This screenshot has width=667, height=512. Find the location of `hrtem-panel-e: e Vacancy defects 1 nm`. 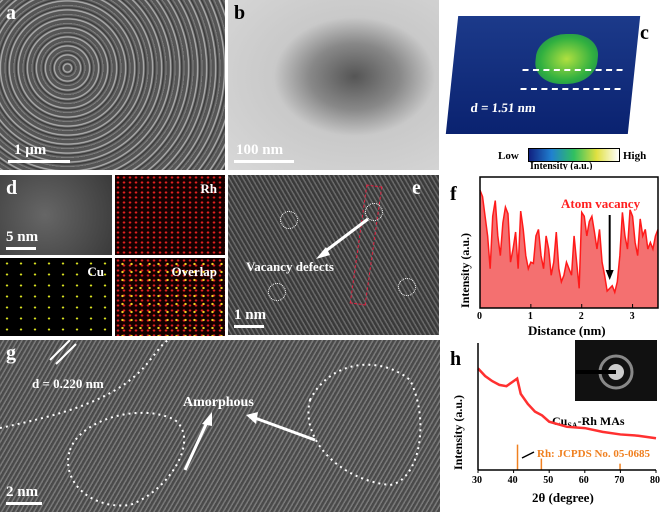

hrtem-panel-e: e Vacancy defects 1 nm is located at coordinates (333, 255).